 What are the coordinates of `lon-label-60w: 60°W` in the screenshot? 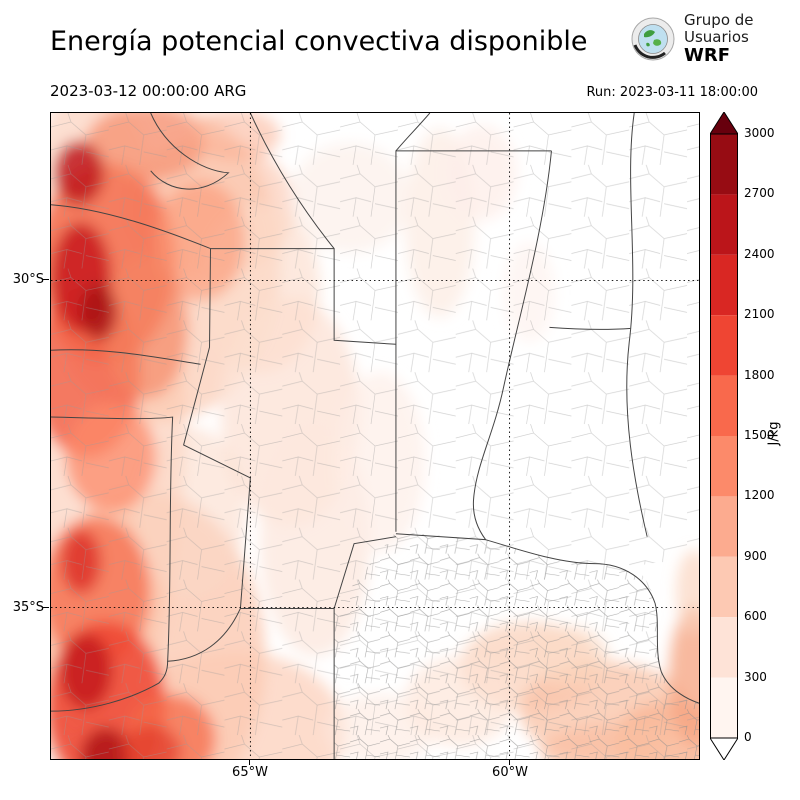 It's located at (510, 772).